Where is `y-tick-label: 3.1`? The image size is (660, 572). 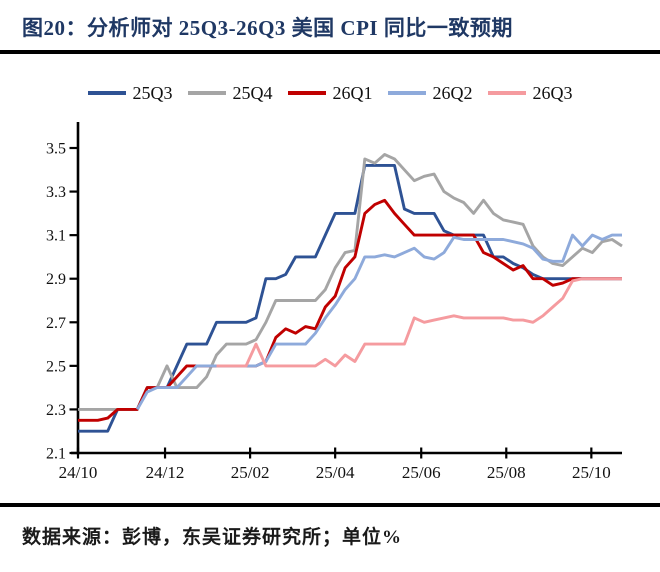
y-tick-label: 3.1 is located at coordinates (56, 236).